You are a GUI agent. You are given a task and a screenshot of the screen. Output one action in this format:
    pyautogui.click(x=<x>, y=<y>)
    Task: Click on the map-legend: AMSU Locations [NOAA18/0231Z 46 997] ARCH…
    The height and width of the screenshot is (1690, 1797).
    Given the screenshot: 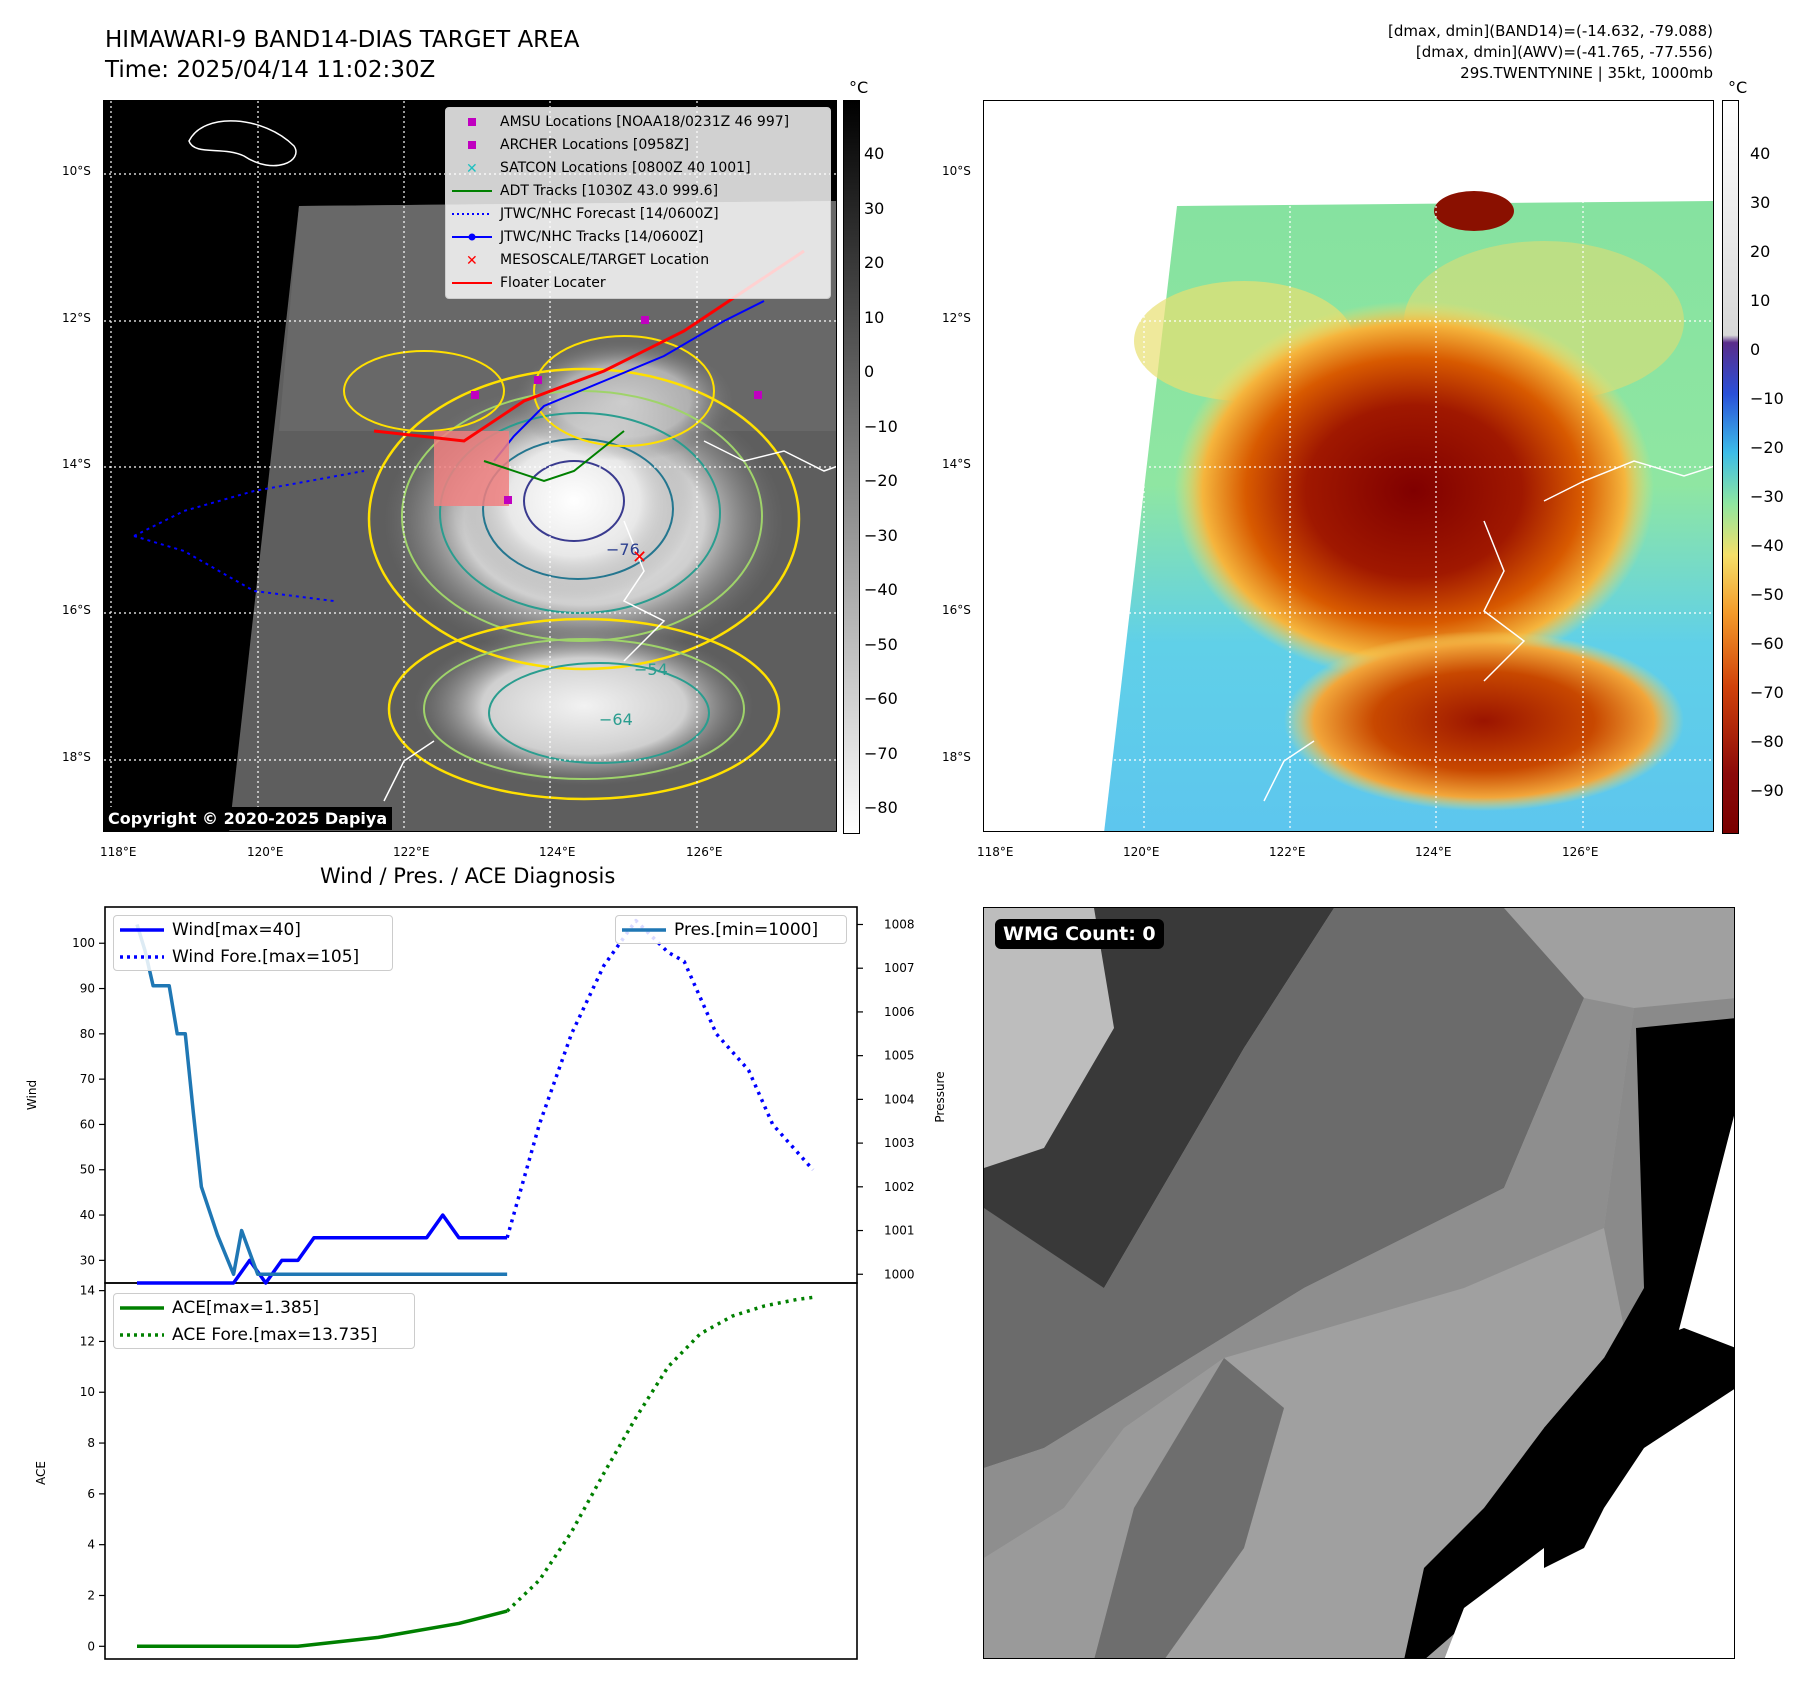 What is the action you would take?
    pyautogui.click(x=638, y=203)
    